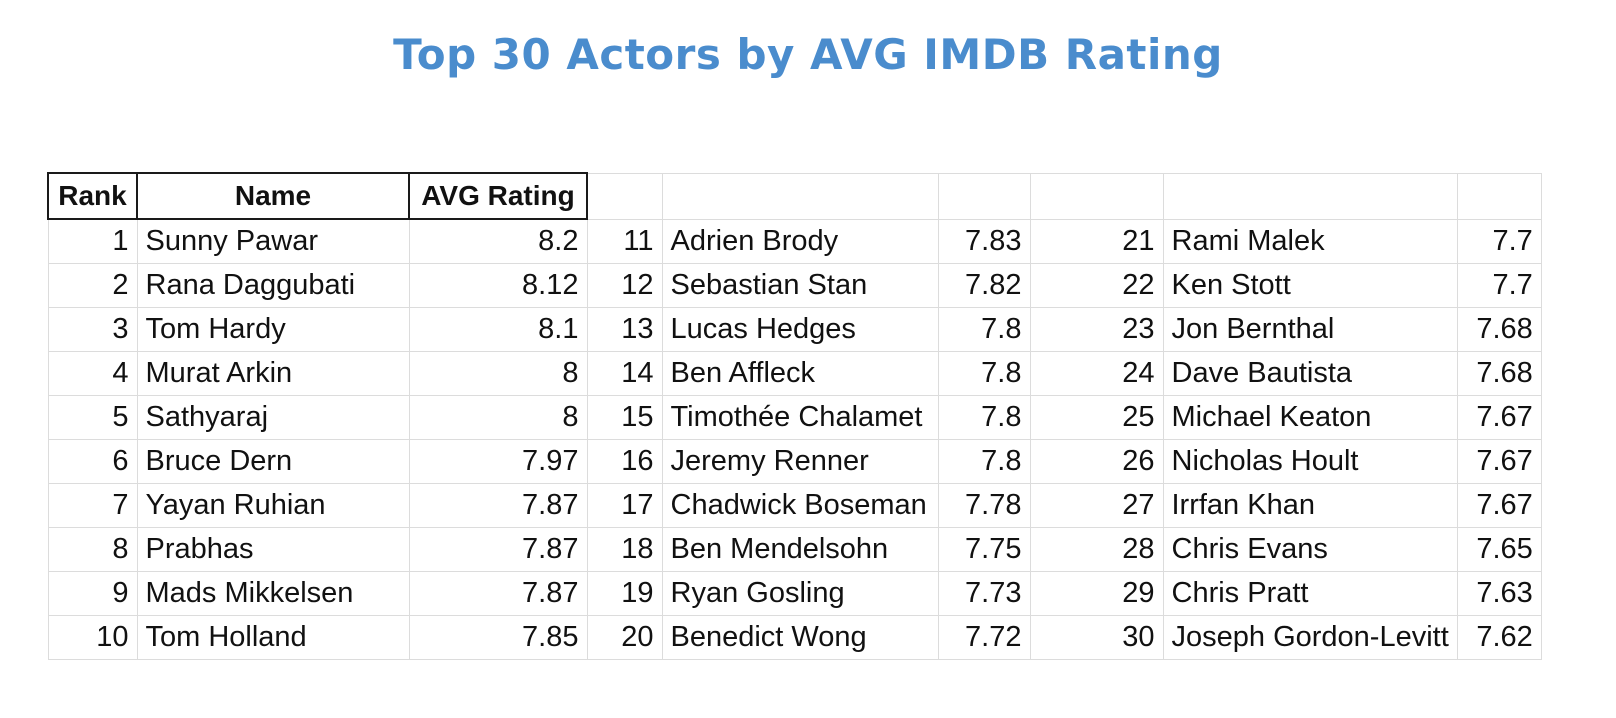 The width and height of the screenshot is (1616, 718). Describe the element at coordinates (273, 241) in the screenshot. I see `name-cell: Sunny Pawar` at that location.